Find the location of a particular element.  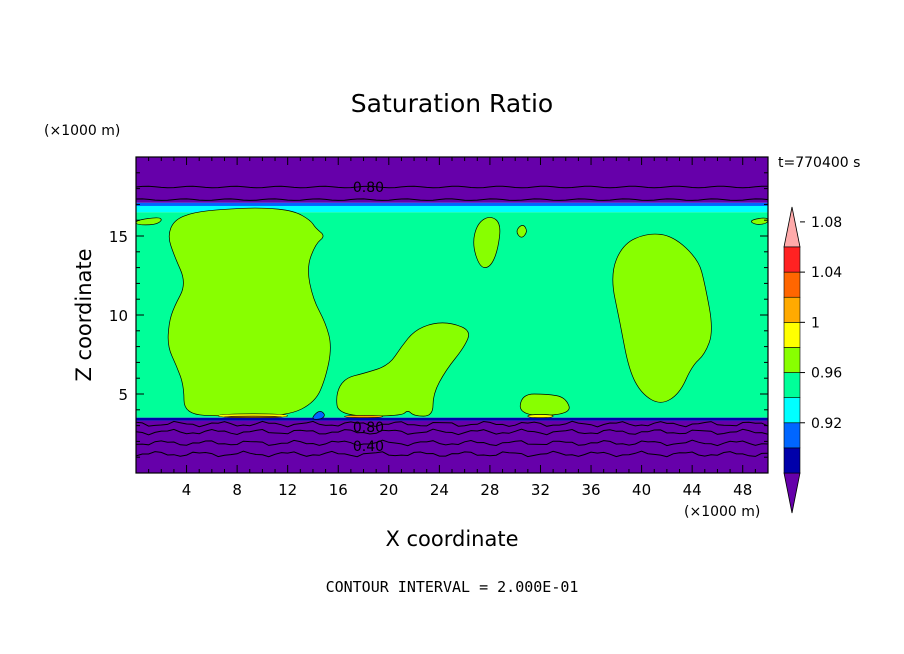

x-tick-label: 36 is located at coordinates (590, 490).